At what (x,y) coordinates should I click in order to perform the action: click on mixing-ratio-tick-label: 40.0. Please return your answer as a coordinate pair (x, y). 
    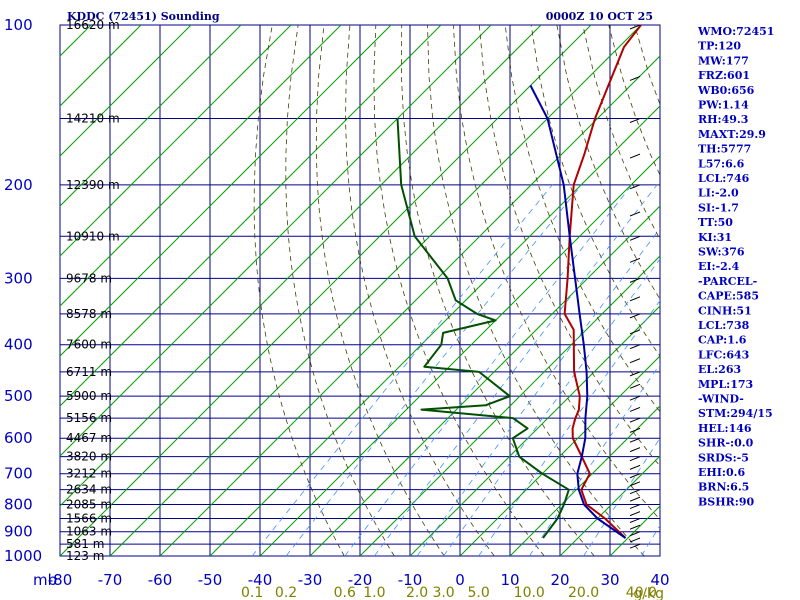
    Looking at the image, I should click on (641, 592).